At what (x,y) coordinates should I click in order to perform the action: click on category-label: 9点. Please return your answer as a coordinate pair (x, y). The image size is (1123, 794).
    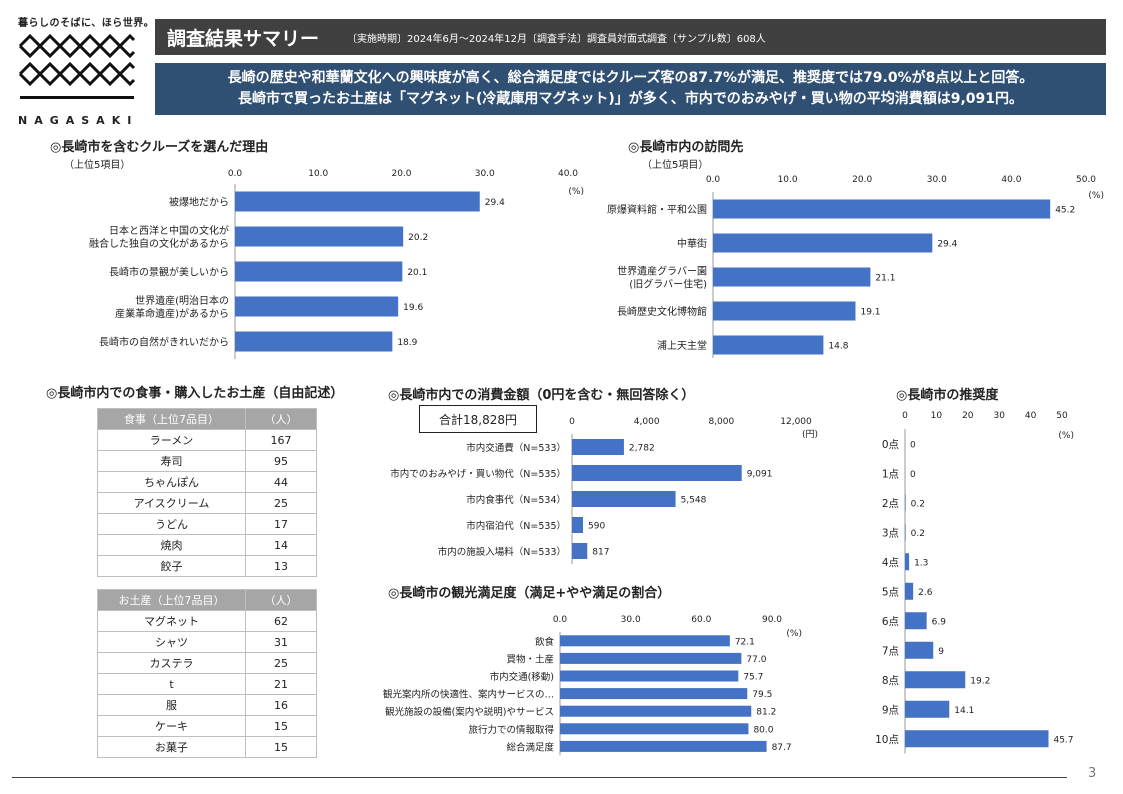
    Looking at the image, I should click on (890, 710).